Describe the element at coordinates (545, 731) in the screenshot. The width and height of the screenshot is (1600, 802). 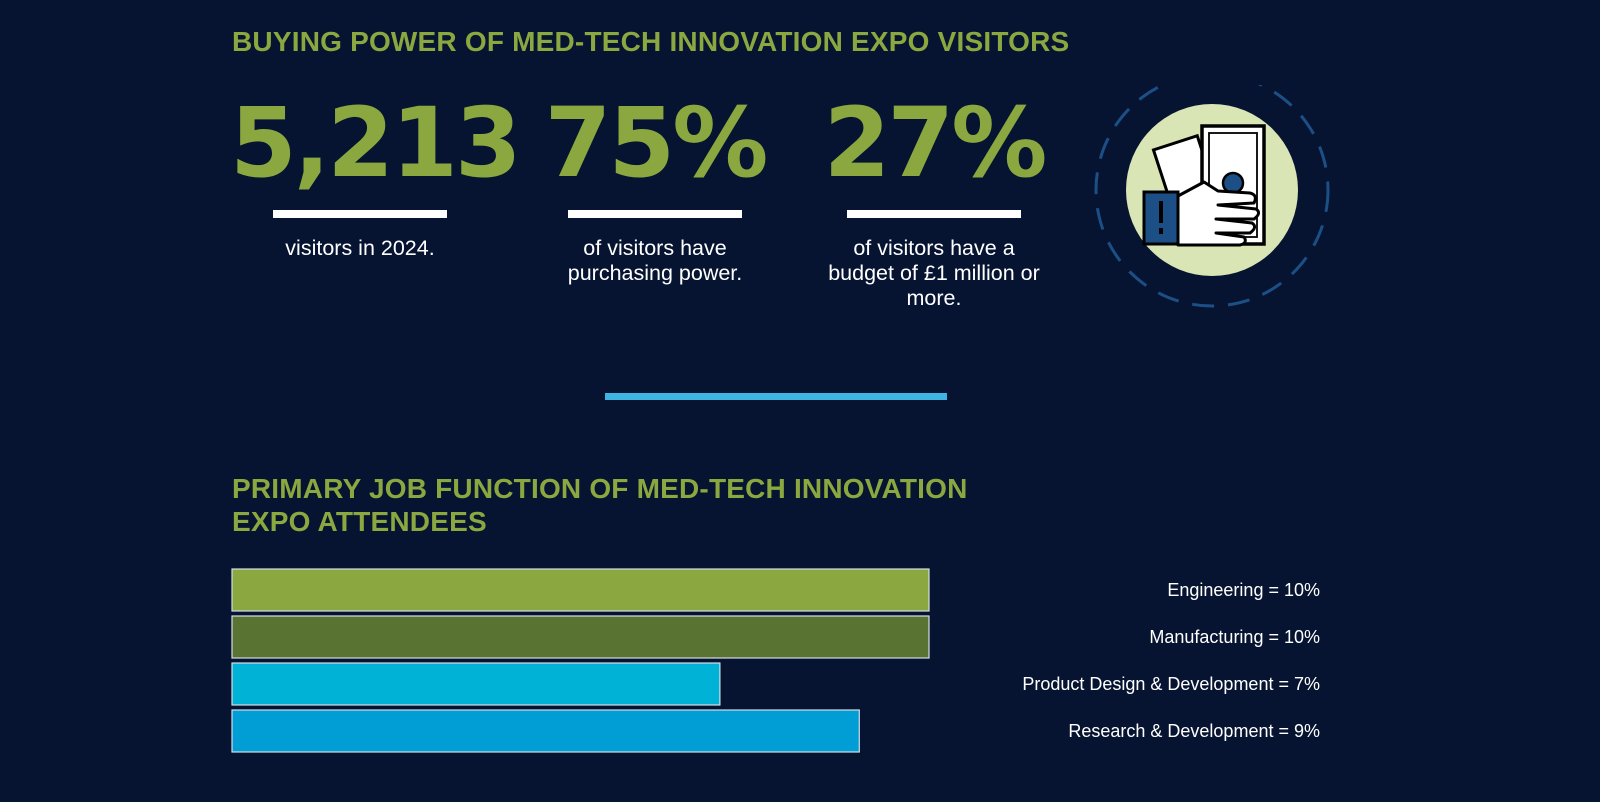
I see `bar-research-development` at that location.